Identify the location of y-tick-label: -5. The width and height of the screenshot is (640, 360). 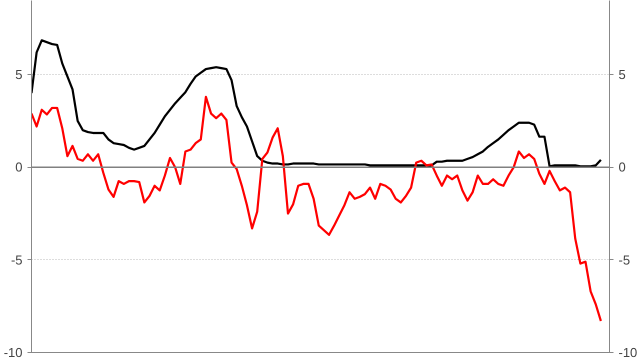
(16, 260).